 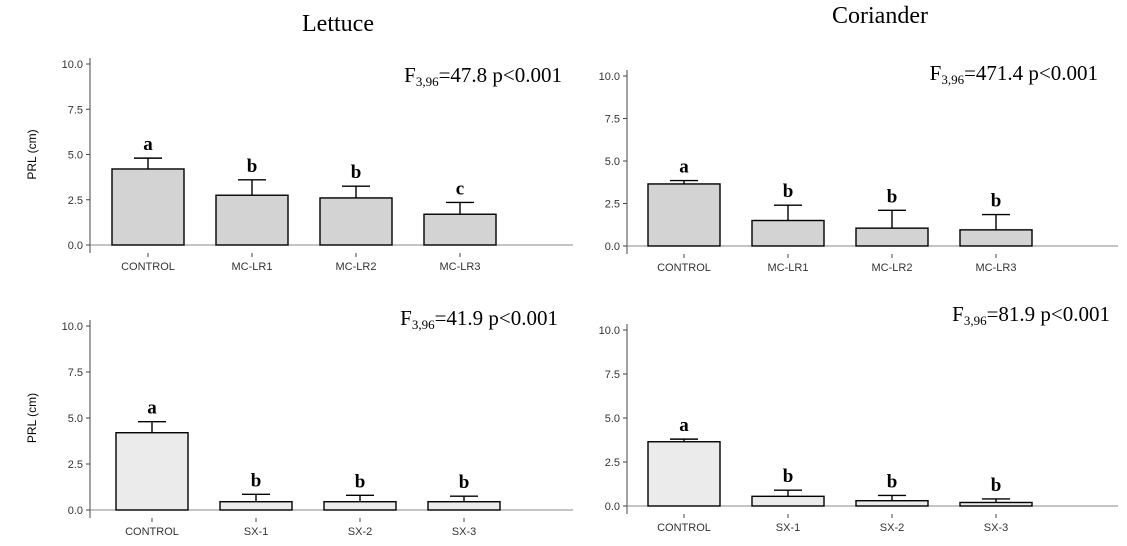 I want to click on column-title-coriander: Coriander, so click(x=880, y=16).